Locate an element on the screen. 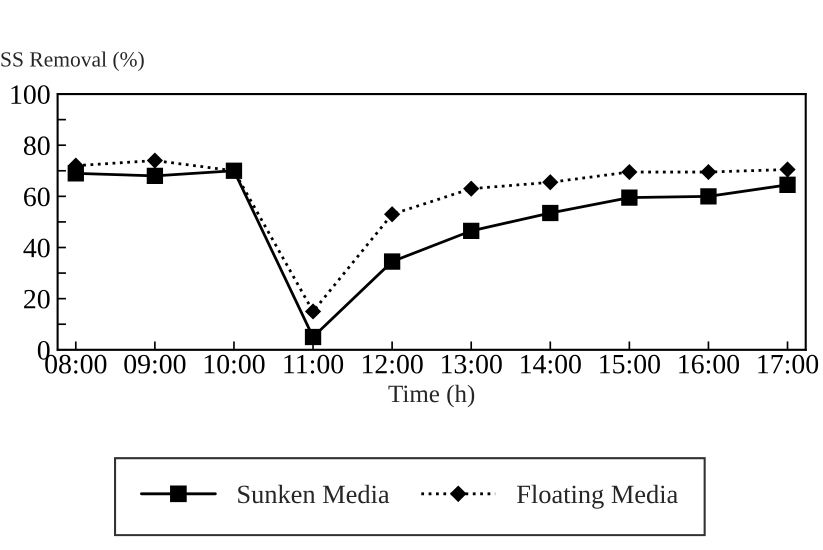 This screenshot has height=550, width=823. x-tick-label: 17:00 is located at coordinates (788, 364).